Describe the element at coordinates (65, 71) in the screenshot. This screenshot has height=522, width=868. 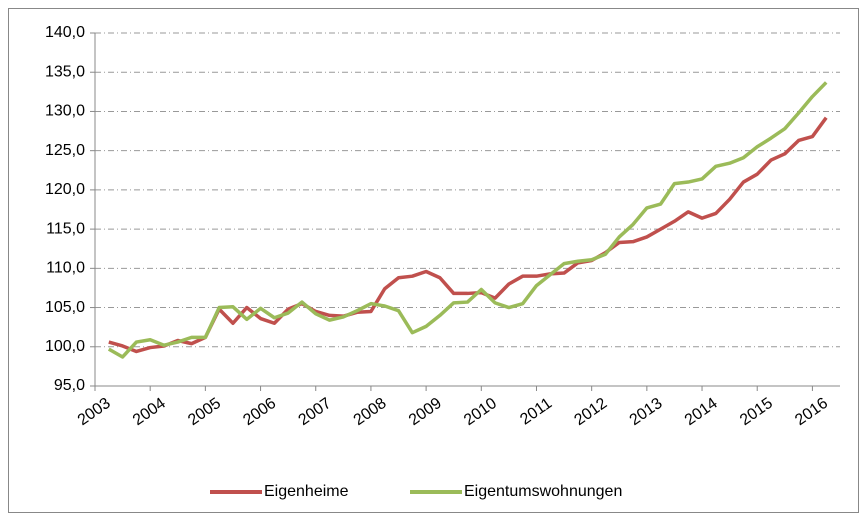
I see `y-tick-label: 135,0` at that location.